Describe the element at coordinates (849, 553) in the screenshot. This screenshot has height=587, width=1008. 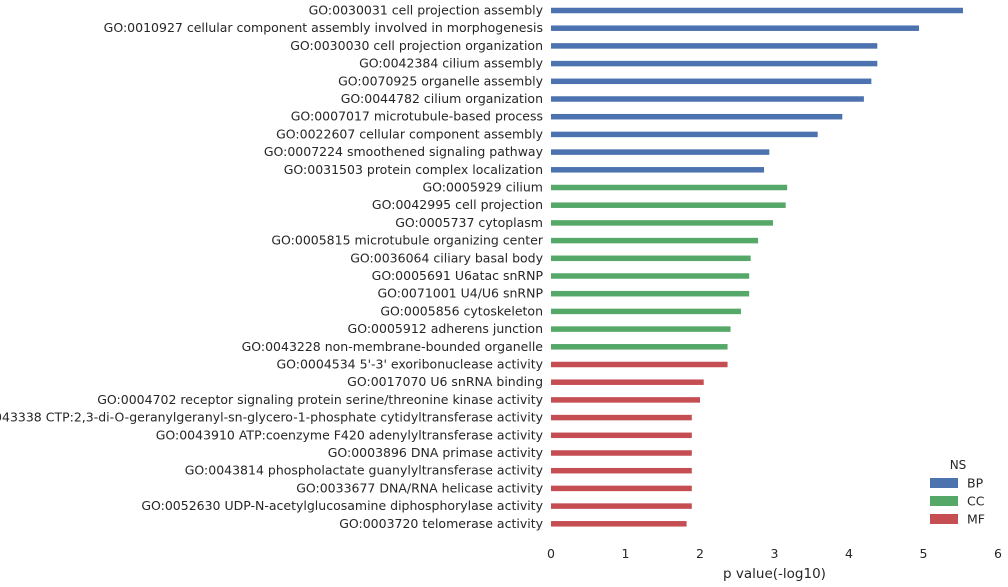
I see `x-tick-label-4: 4` at that location.